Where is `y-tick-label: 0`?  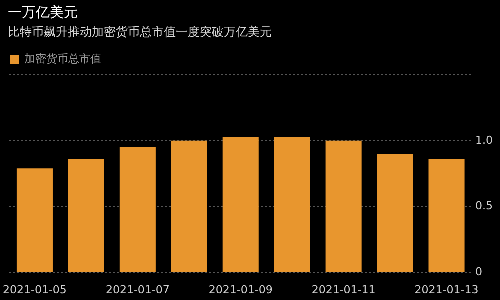 y-tick-label: 0 is located at coordinates (479, 272).